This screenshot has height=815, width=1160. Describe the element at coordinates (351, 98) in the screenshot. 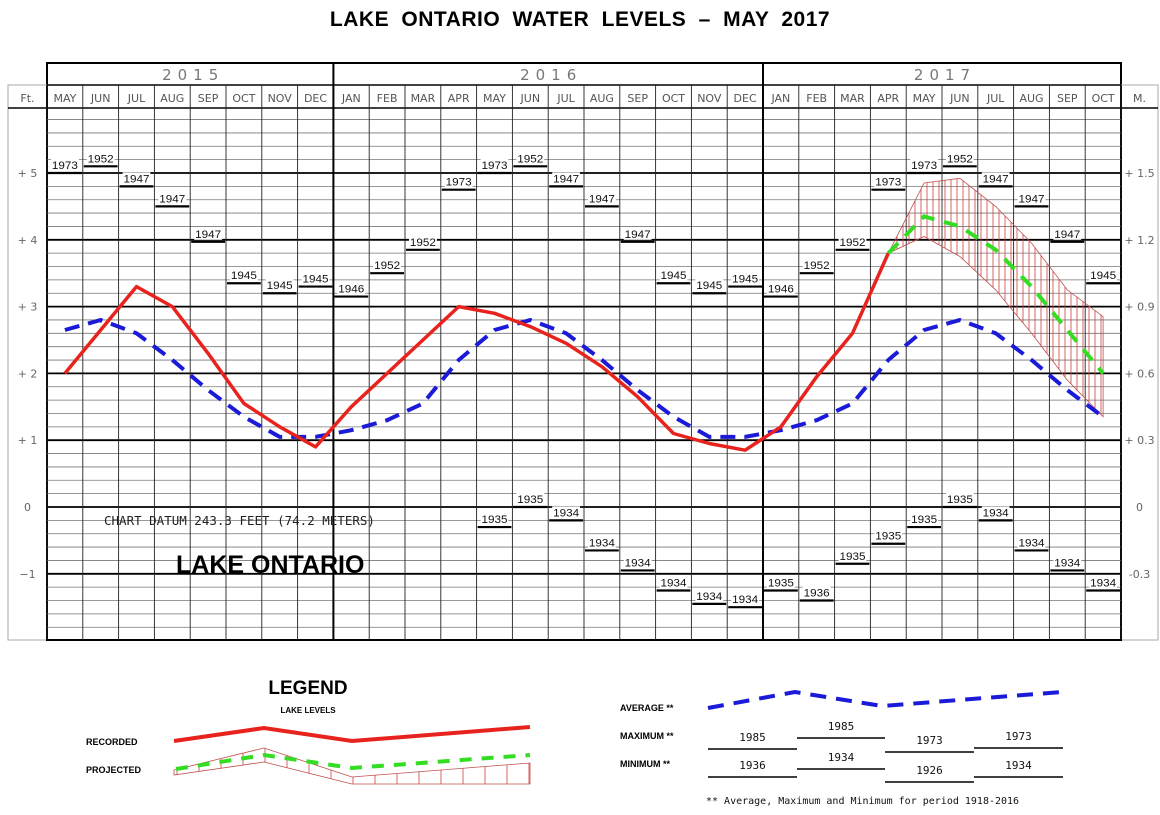

I see `month-header: JAN` at that location.